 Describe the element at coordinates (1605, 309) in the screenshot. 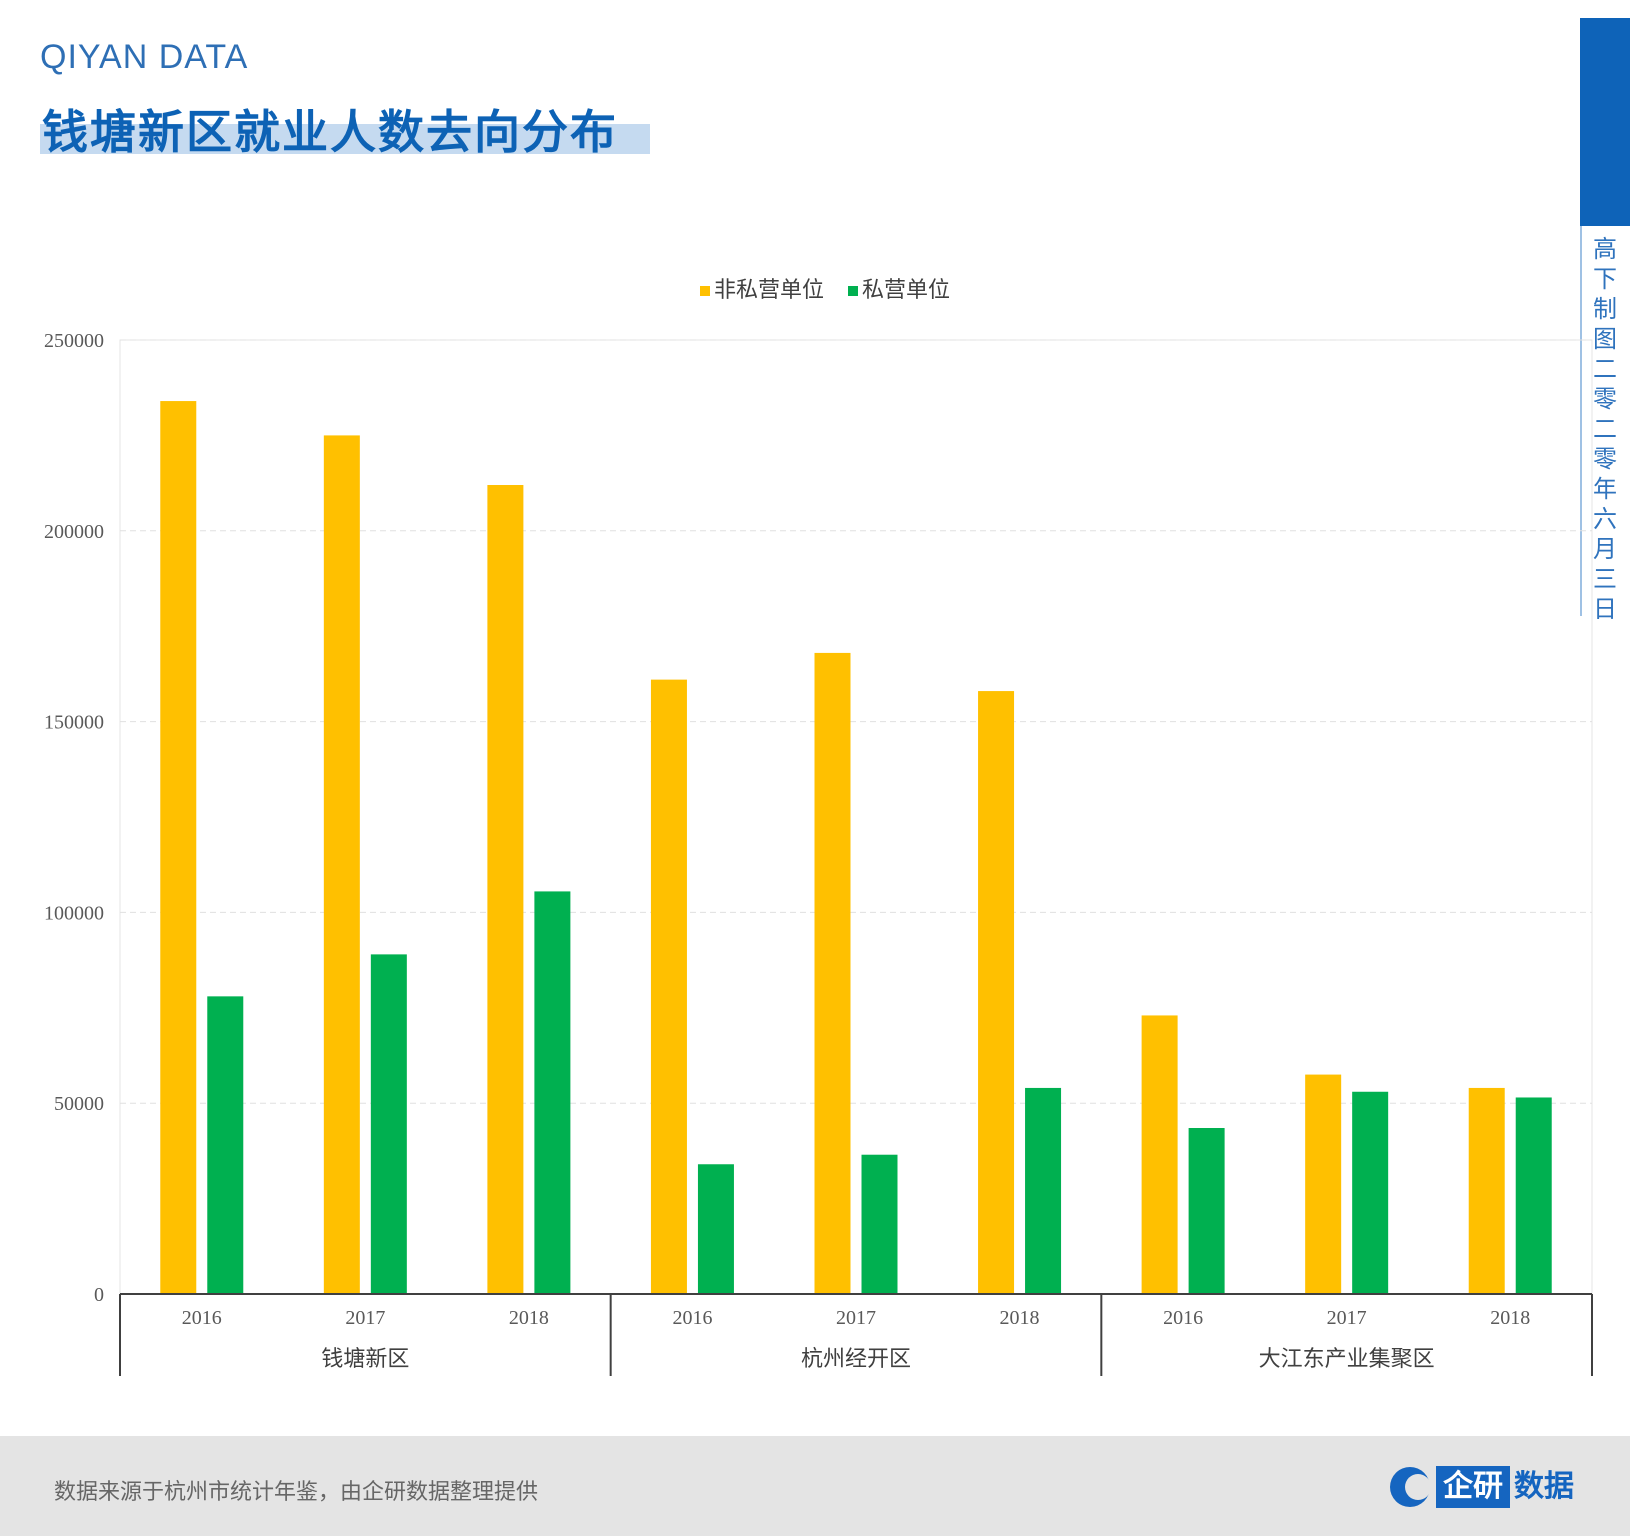

I see `side-char: 制` at that location.